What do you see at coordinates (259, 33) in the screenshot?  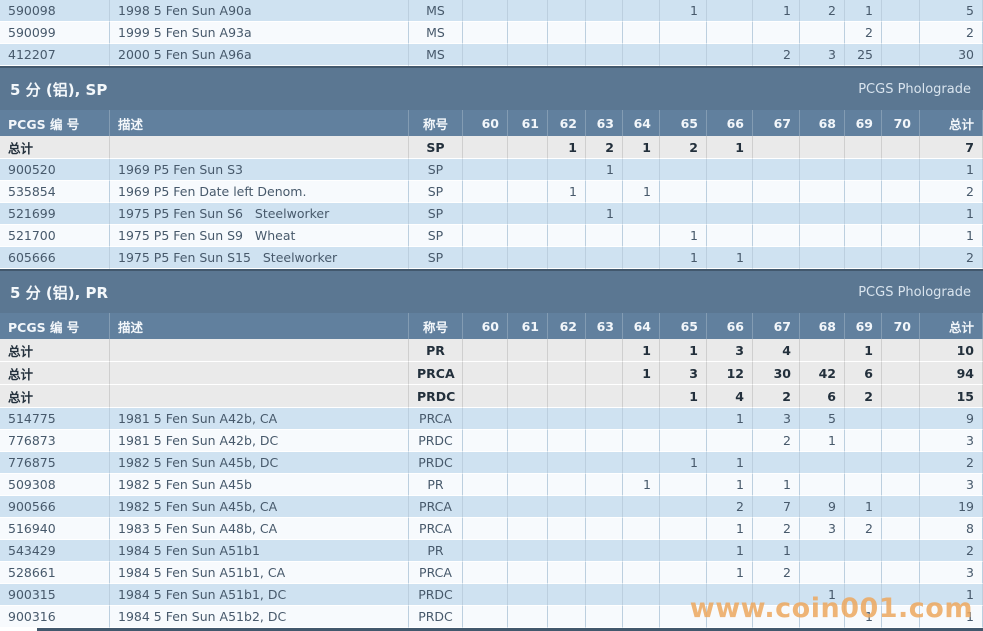 I see `coin-description: 1999 5 Fen Sun A93a` at bounding box center [259, 33].